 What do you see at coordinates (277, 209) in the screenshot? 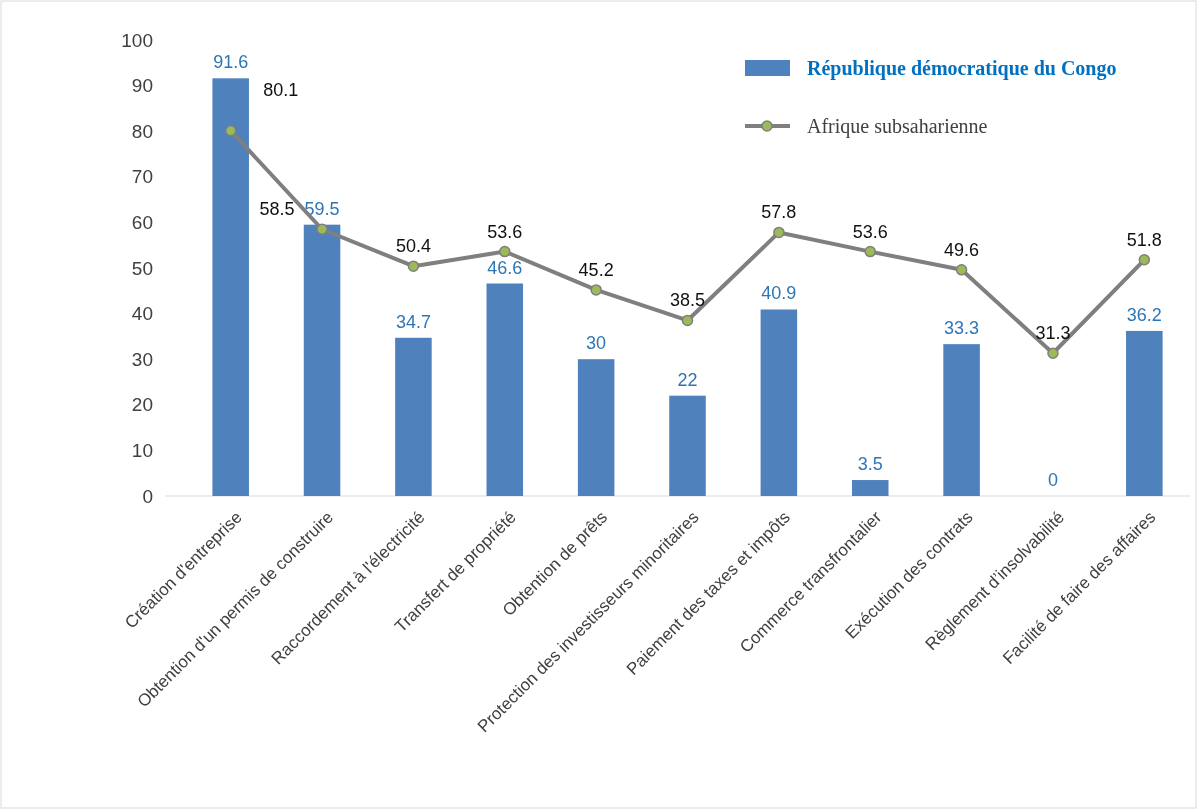
I see `data-label: 58.5` at bounding box center [277, 209].